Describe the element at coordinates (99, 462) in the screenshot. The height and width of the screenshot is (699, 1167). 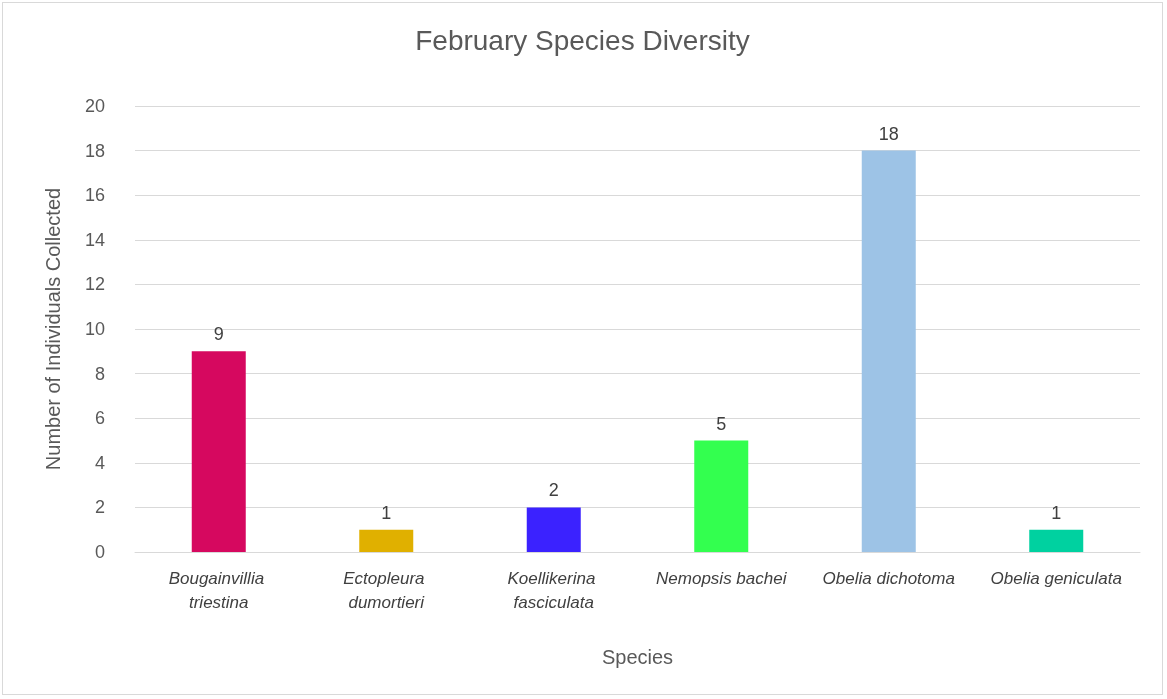
I see `y-tick-label: 4` at that location.